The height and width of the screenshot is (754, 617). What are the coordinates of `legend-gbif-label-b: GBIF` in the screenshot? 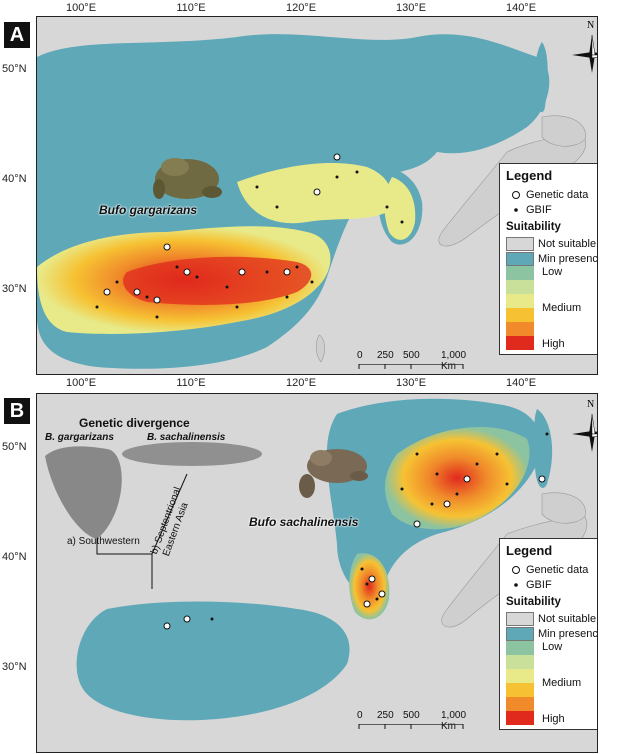 It's located at (539, 584).